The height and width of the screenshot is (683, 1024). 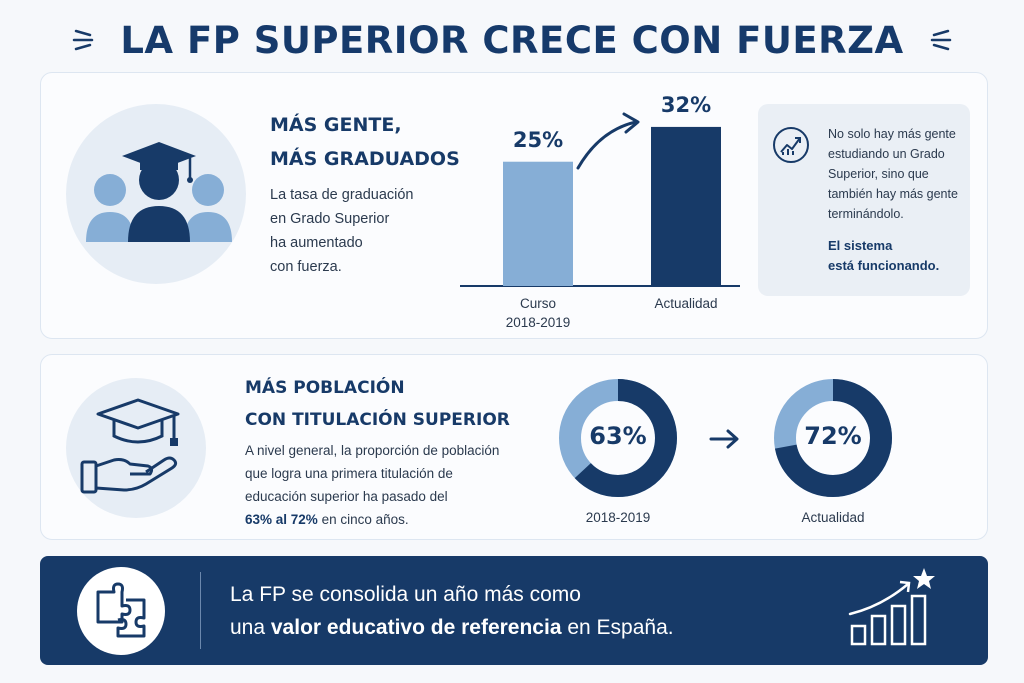 What do you see at coordinates (600, 199) in the screenshot?
I see `graduation-bar-chart` at bounding box center [600, 199].